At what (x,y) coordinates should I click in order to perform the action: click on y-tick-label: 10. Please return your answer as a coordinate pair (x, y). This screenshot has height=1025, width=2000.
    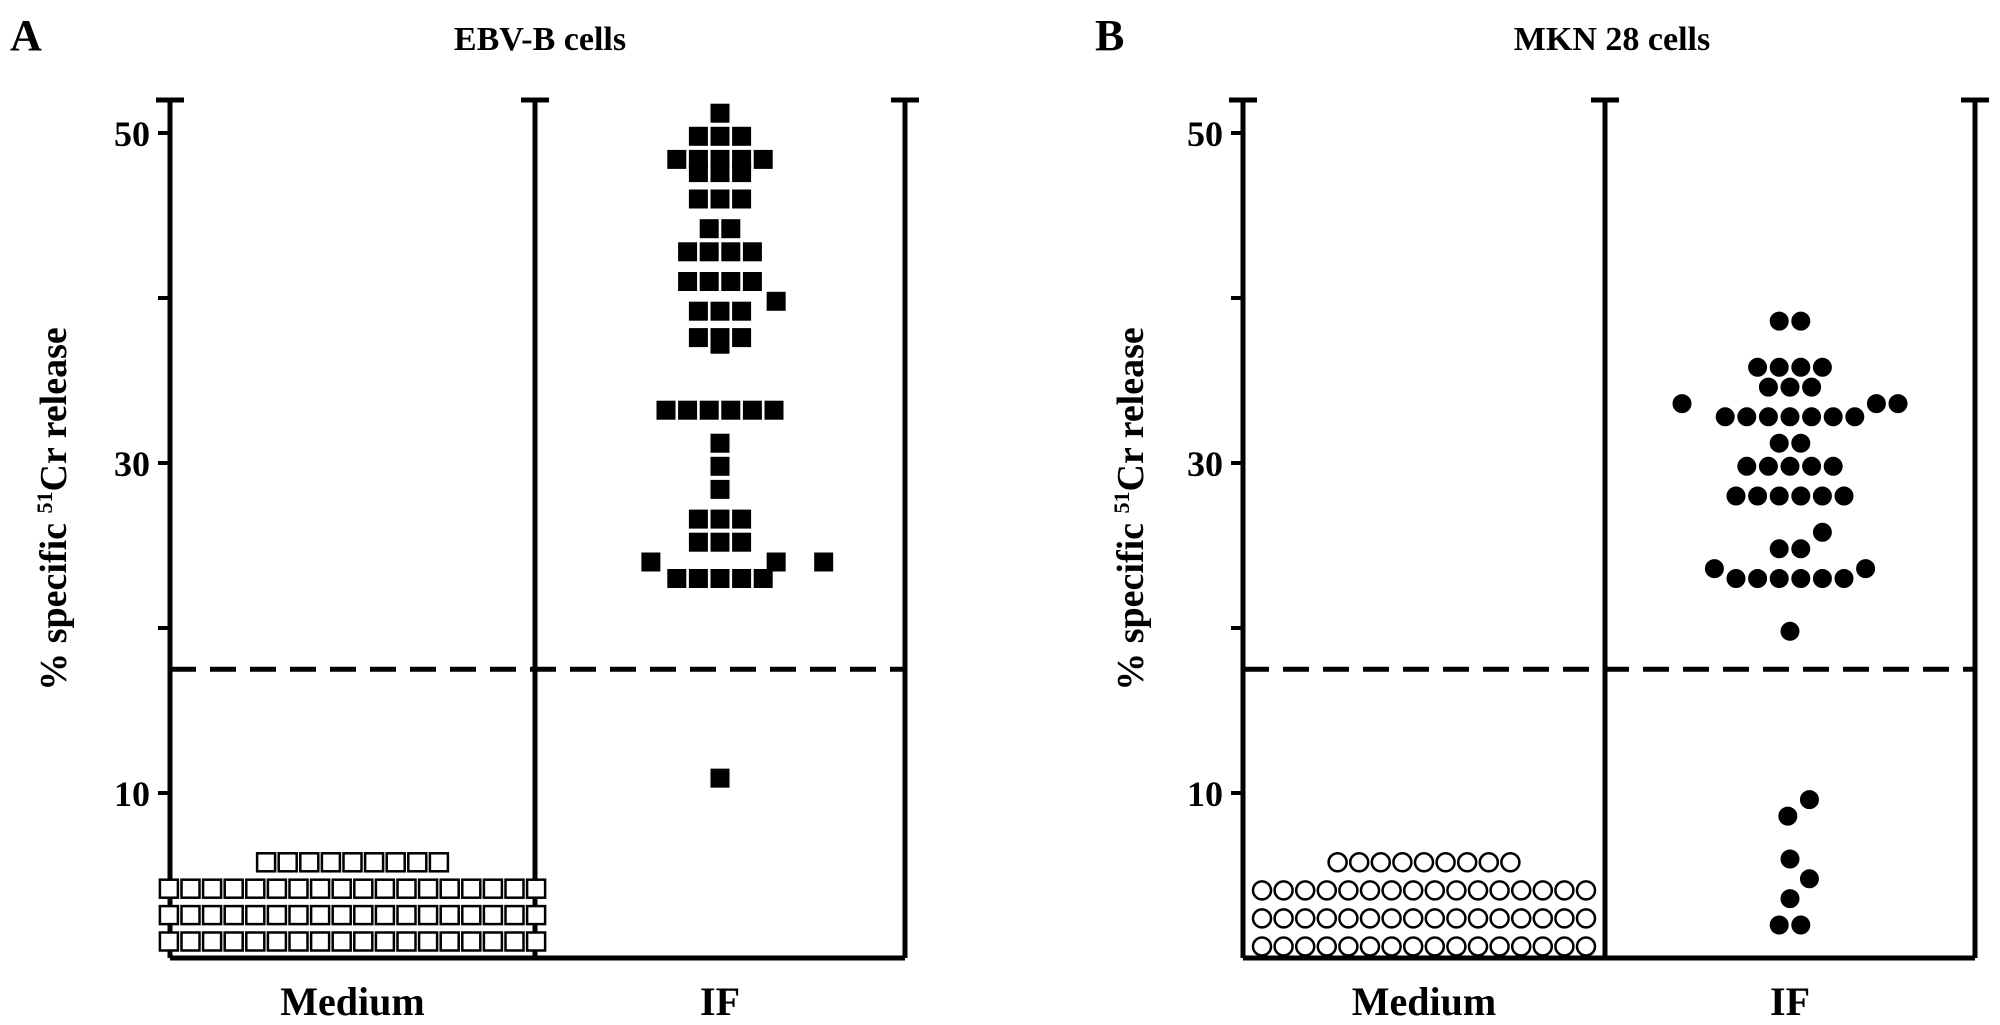
    Looking at the image, I should click on (1205, 794).